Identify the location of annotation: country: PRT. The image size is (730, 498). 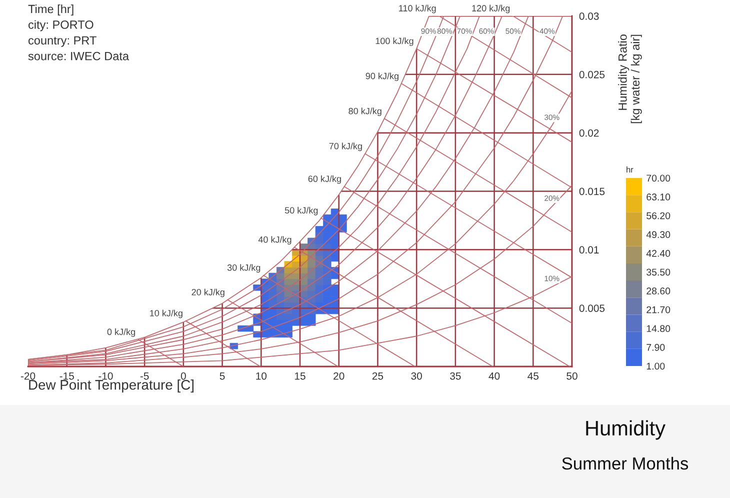
(62, 41).